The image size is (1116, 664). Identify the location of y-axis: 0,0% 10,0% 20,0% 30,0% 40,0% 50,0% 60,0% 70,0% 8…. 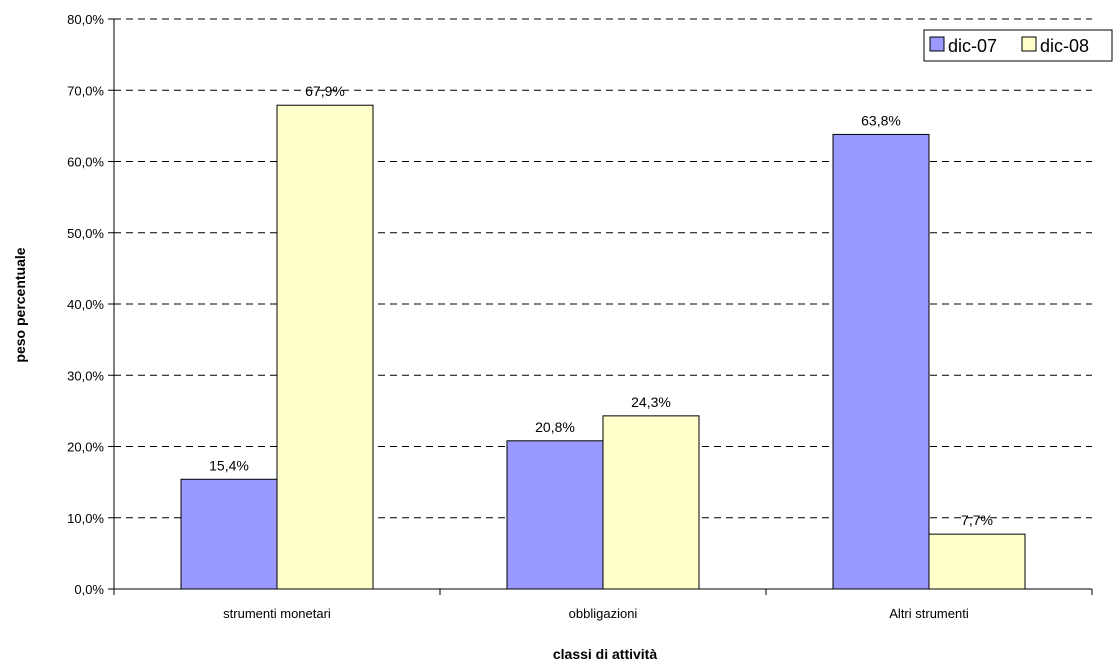
(90, 304).